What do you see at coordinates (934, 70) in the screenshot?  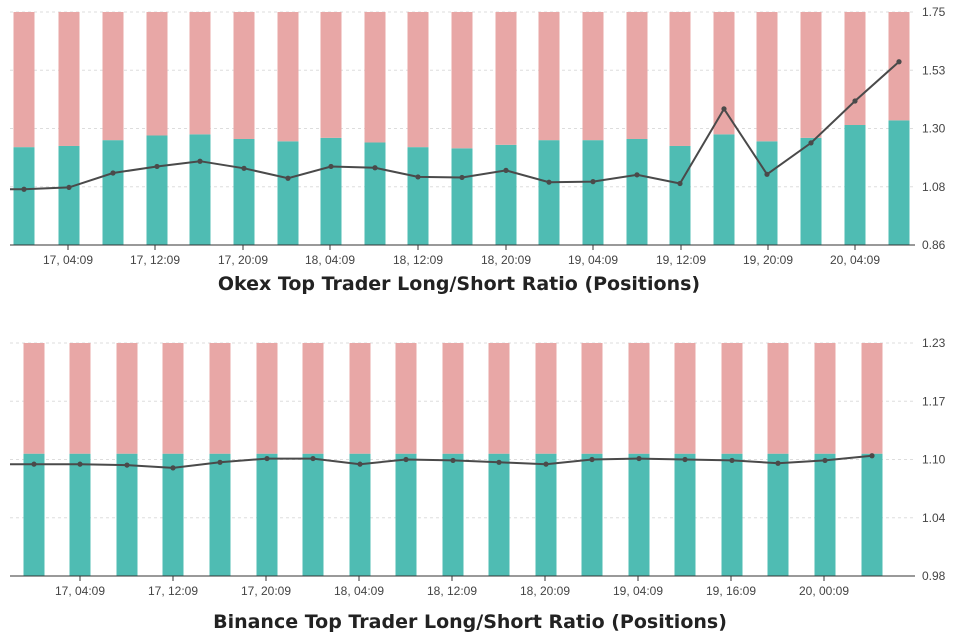 I see `y-tick-label: 1.53` at bounding box center [934, 70].